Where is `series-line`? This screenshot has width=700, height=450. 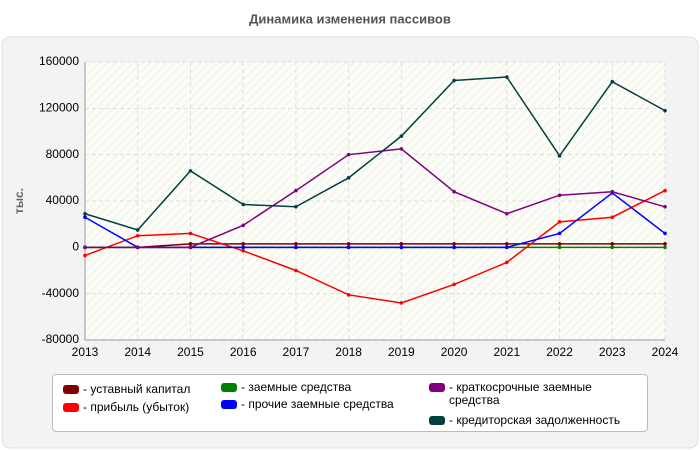 series-line is located at coordinates (375, 246).